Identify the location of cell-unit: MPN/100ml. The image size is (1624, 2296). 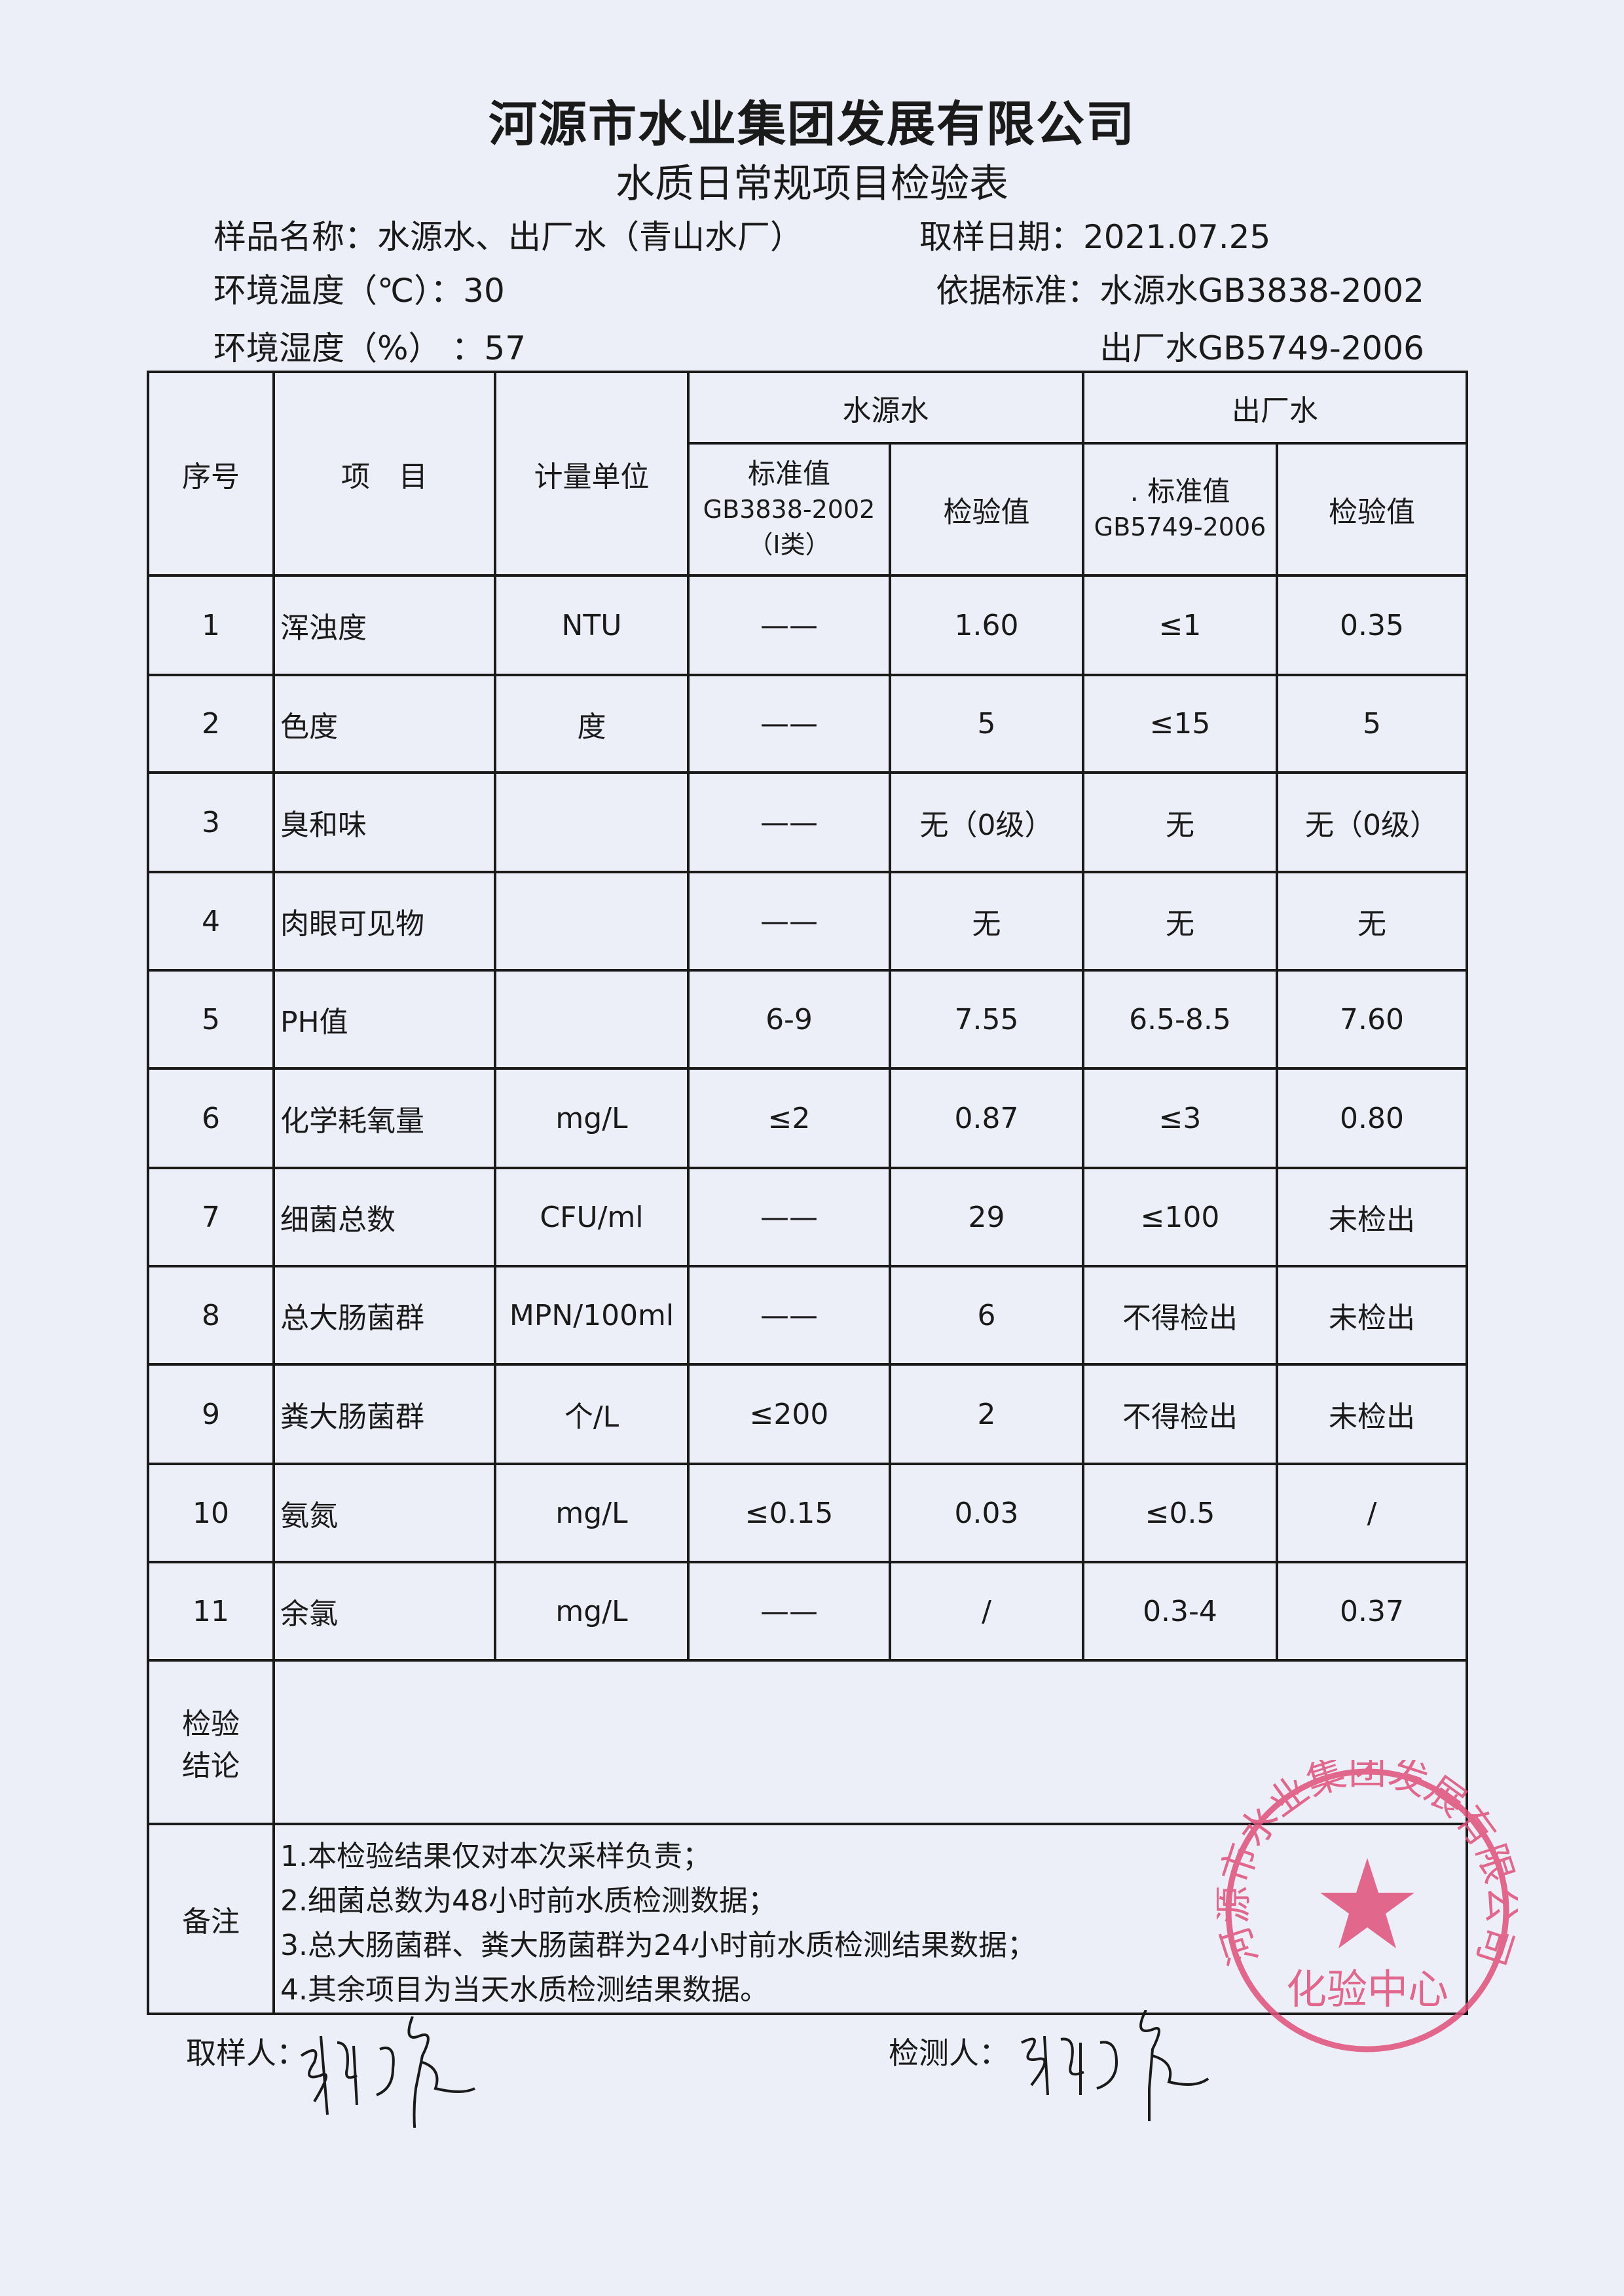
(592, 1315).